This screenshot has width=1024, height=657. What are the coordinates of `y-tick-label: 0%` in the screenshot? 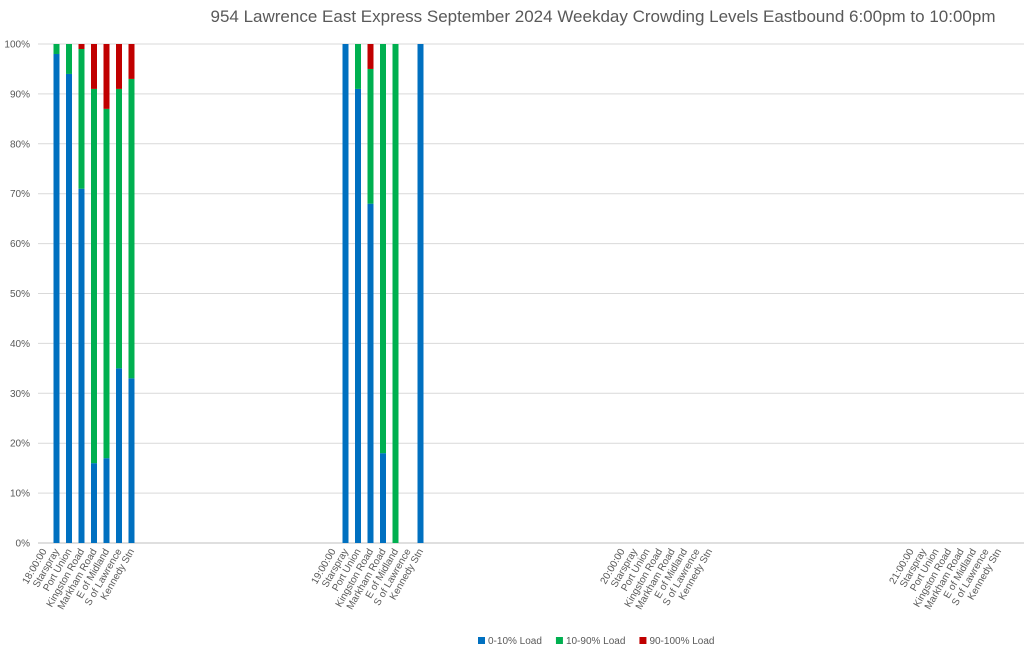 It's located at (23, 544).